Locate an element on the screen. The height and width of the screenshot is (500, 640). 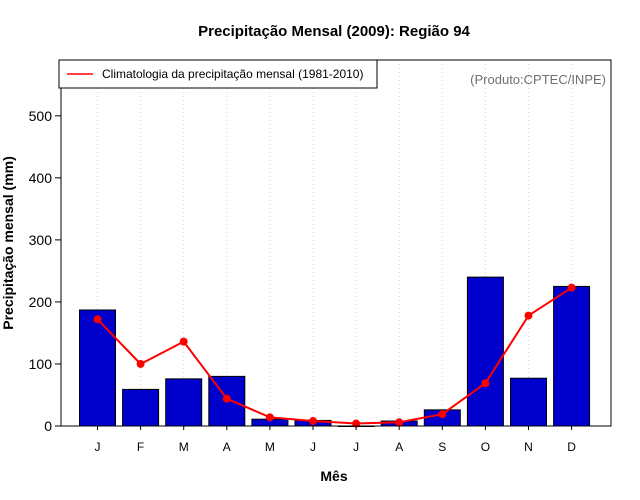
legend-box is located at coordinates (218, 74).